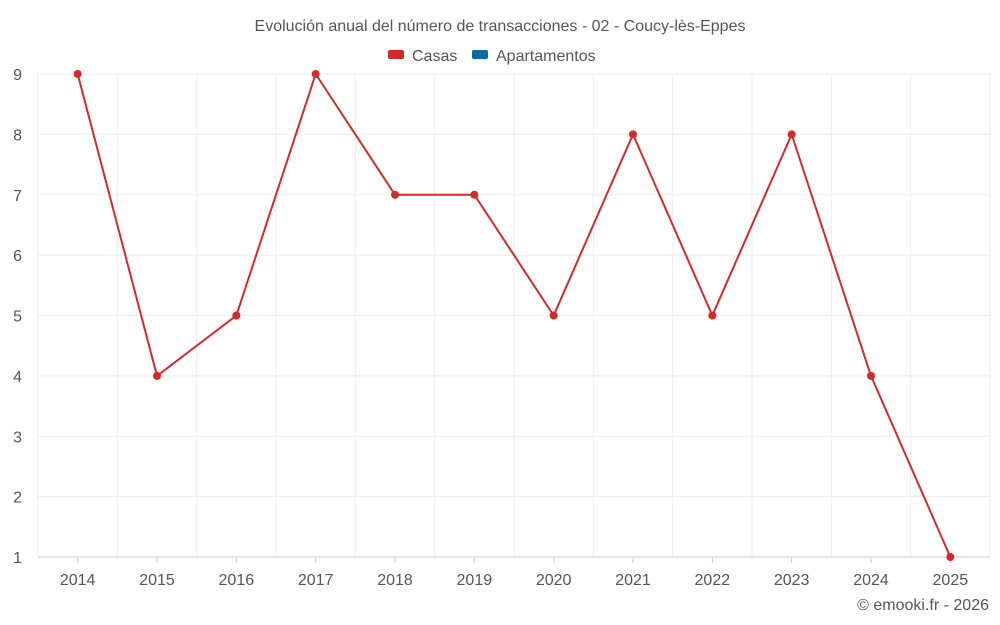 The height and width of the screenshot is (625, 1000). What do you see at coordinates (77, 74) in the screenshot?
I see `data-point-casas-2014` at bounding box center [77, 74].